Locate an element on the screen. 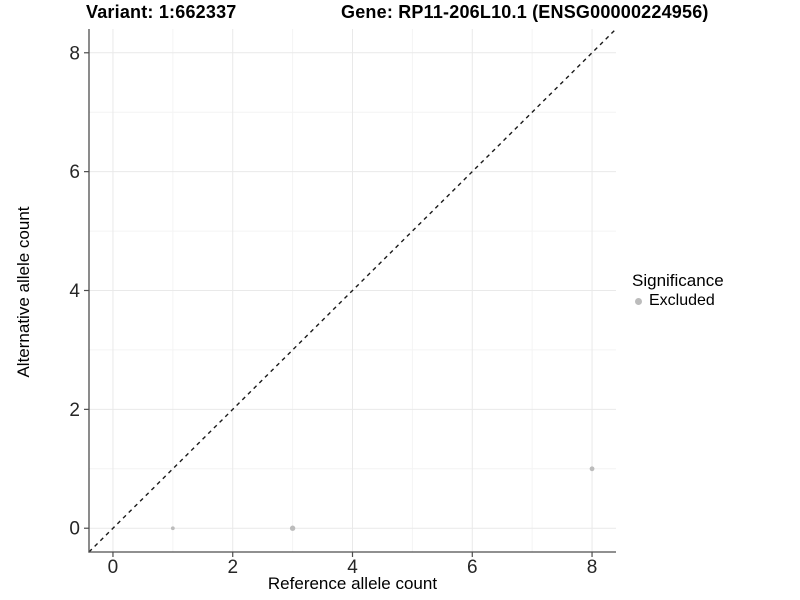 Image resolution: width=800 pixels, height=600 pixels. y-tick-label: 8 is located at coordinates (74, 53).